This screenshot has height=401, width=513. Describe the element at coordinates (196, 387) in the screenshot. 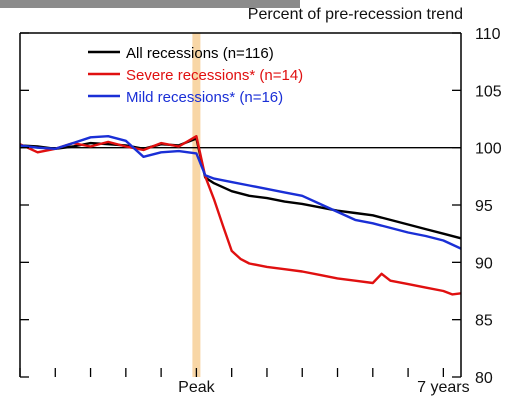

I see `x-tick-label: Peak` at that location.